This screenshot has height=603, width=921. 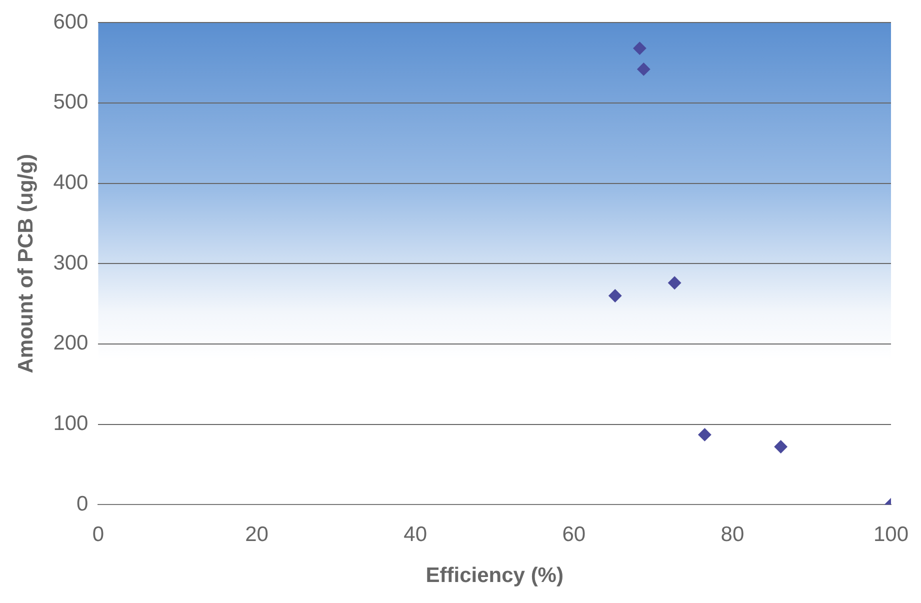 I want to click on y-tick-label: 400, so click(x=70, y=182).